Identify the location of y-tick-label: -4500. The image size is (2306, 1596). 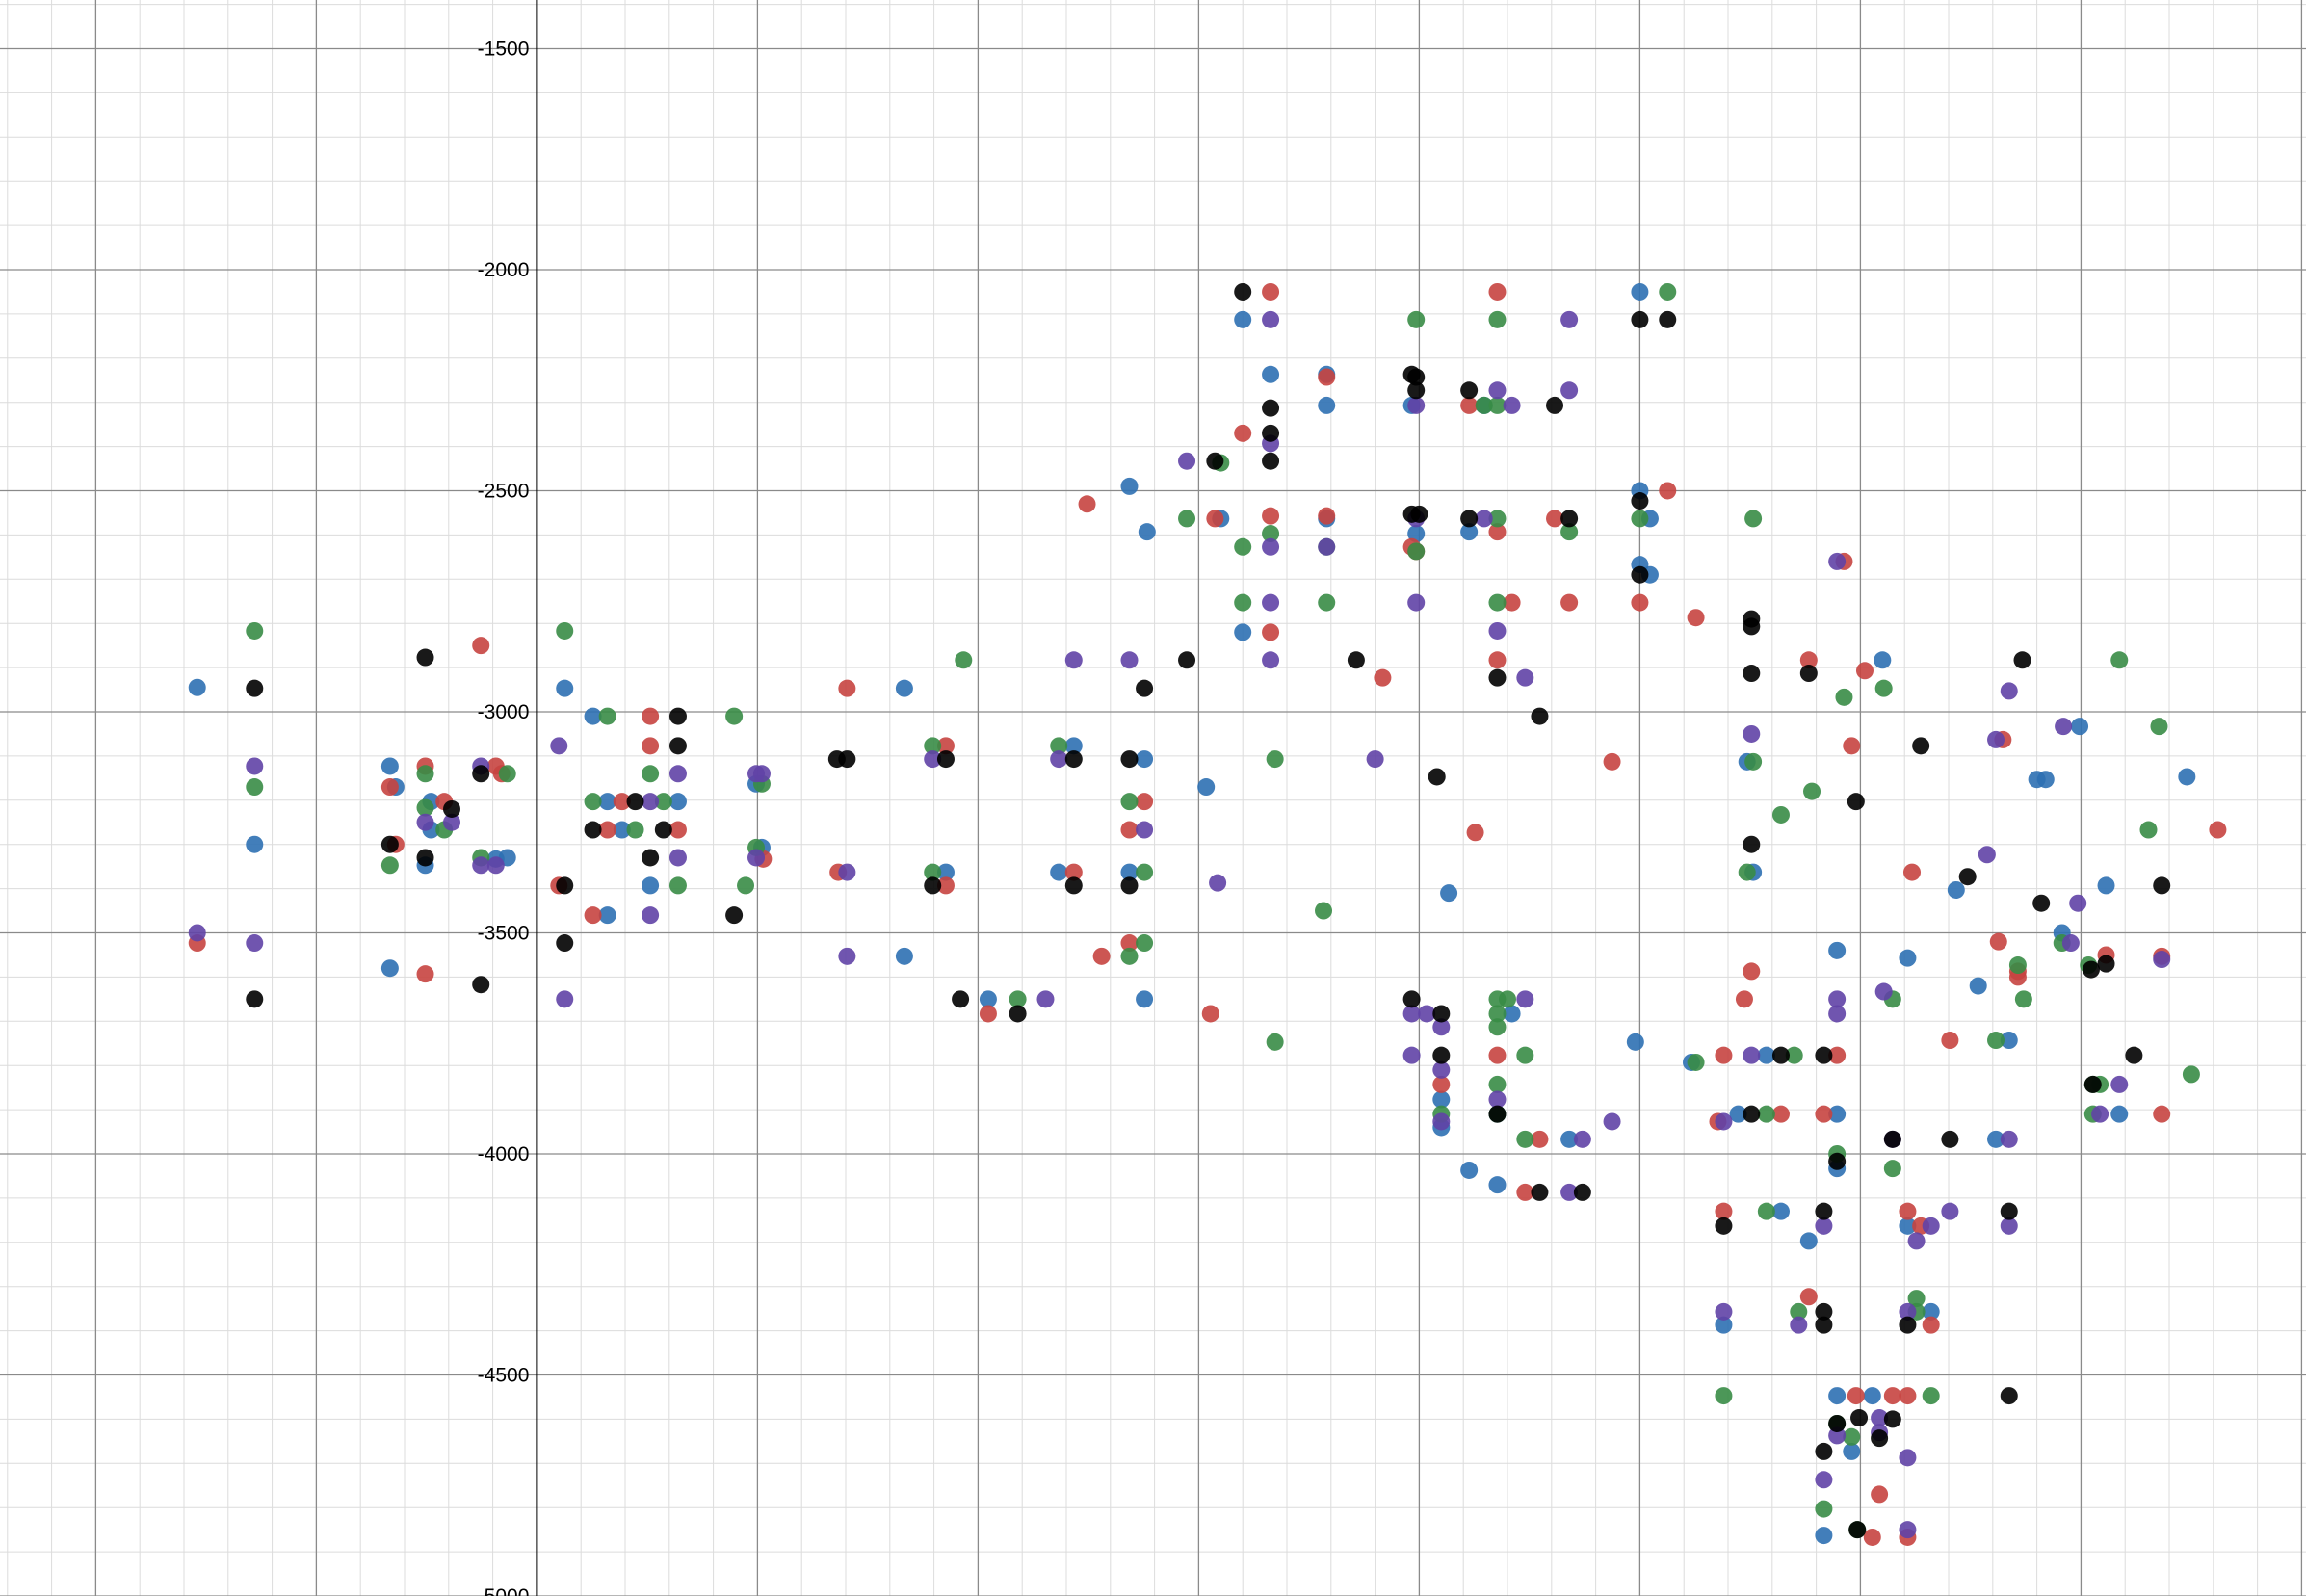
(504, 1375).